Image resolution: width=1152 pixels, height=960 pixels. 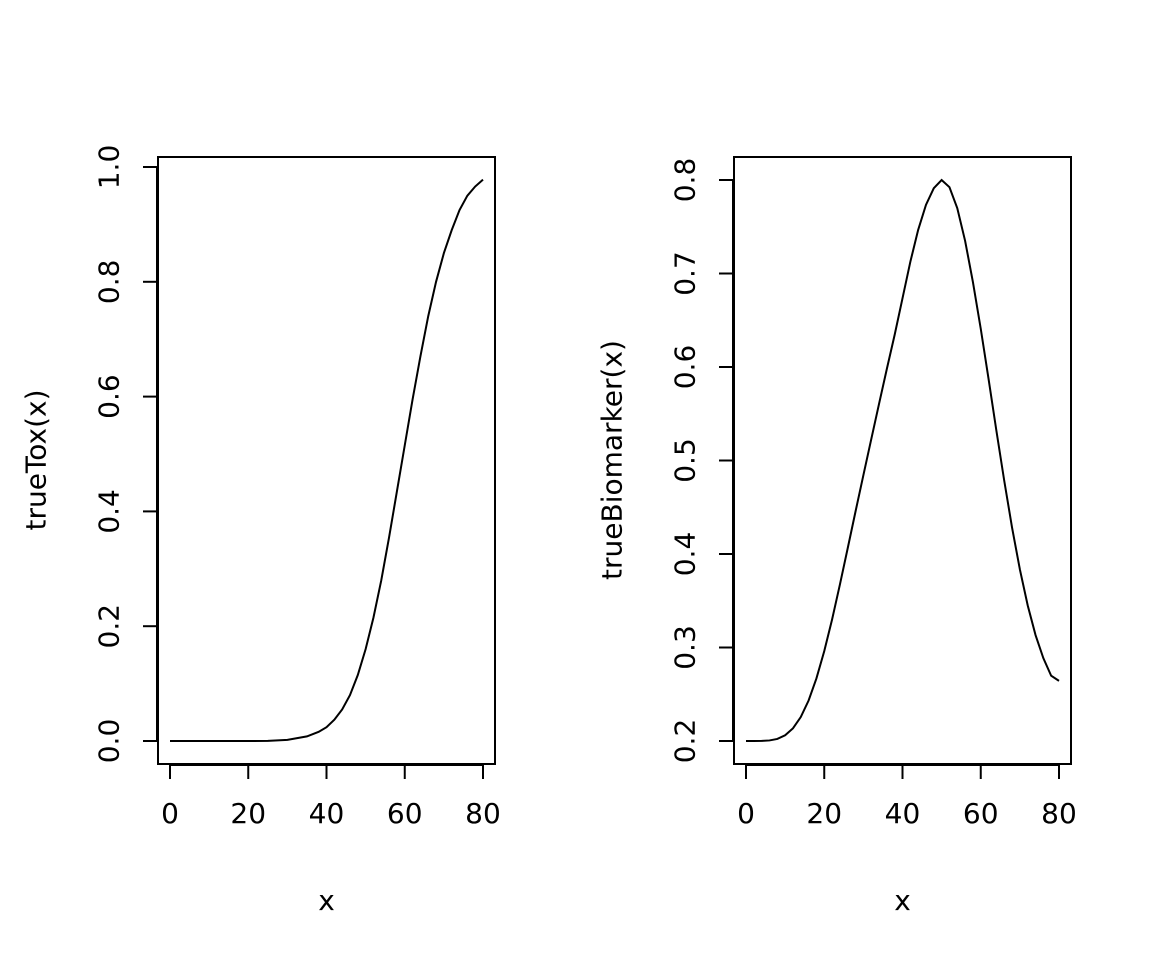 I want to click on y-tick-label: 0.0, so click(x=109, y=741).